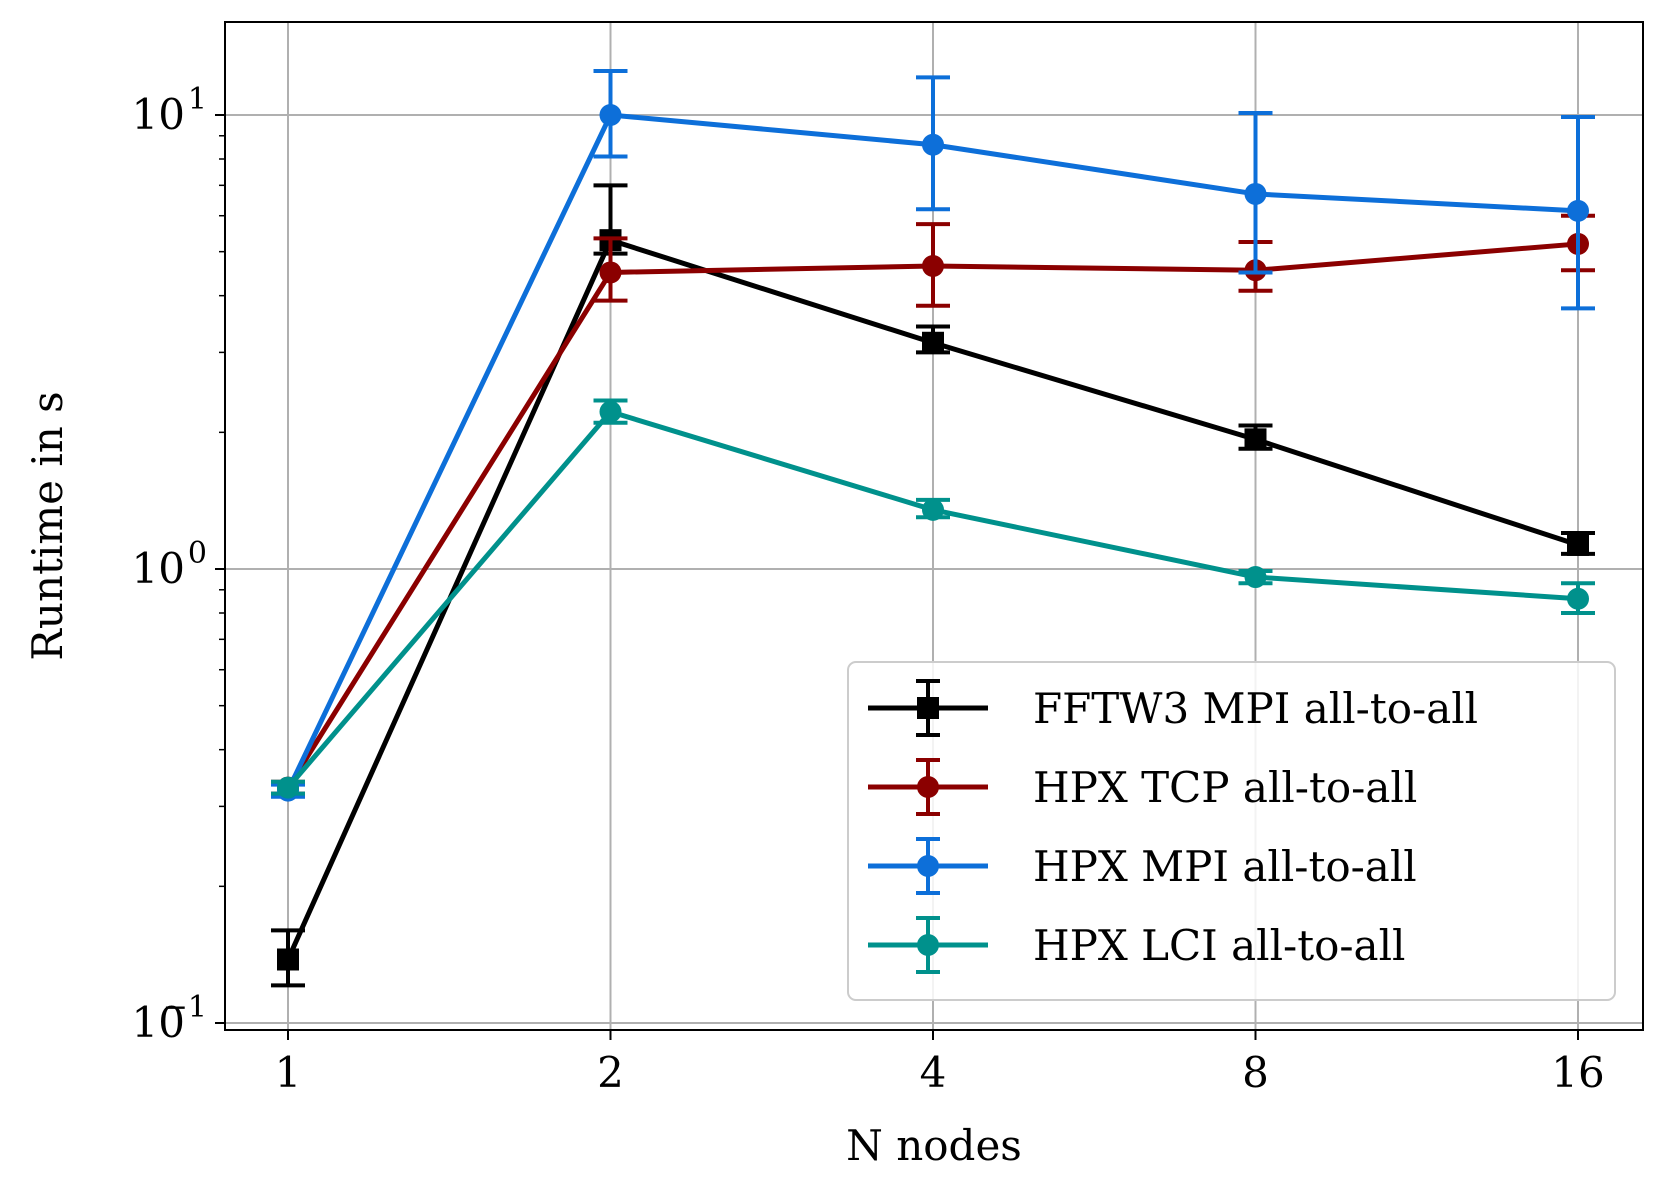 The width and height of the screenshot is (1661, 1195). What do you see at coordinates (1225, 787) in the screenshot?
I see `legend-label: HPX TCP all-to-all` at bounding box center [1225, 787].